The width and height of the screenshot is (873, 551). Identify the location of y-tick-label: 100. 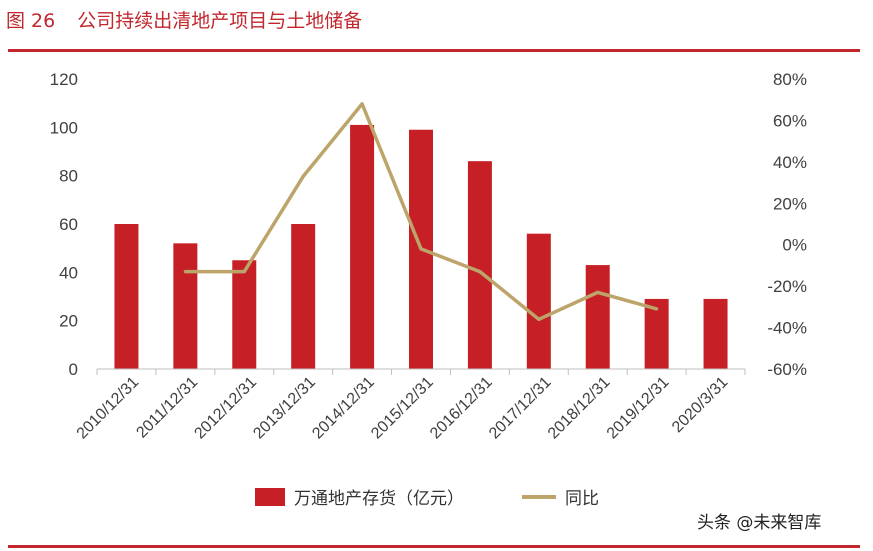
(64, 127).